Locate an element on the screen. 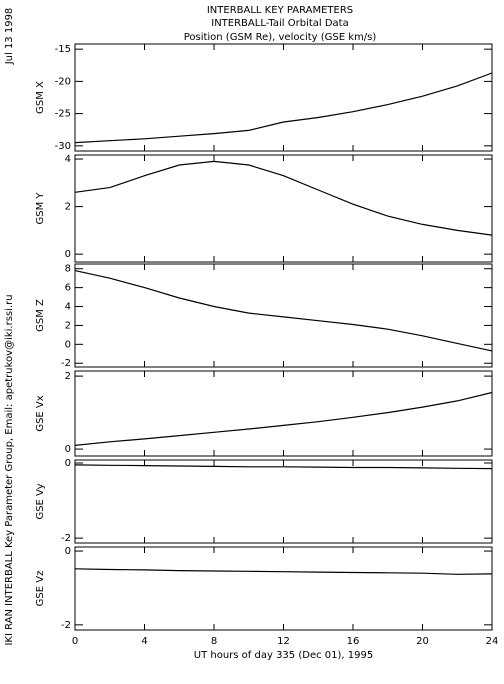 The image size is (504, 684). y-tick-label: -30 is located at coordinates (63, 146).